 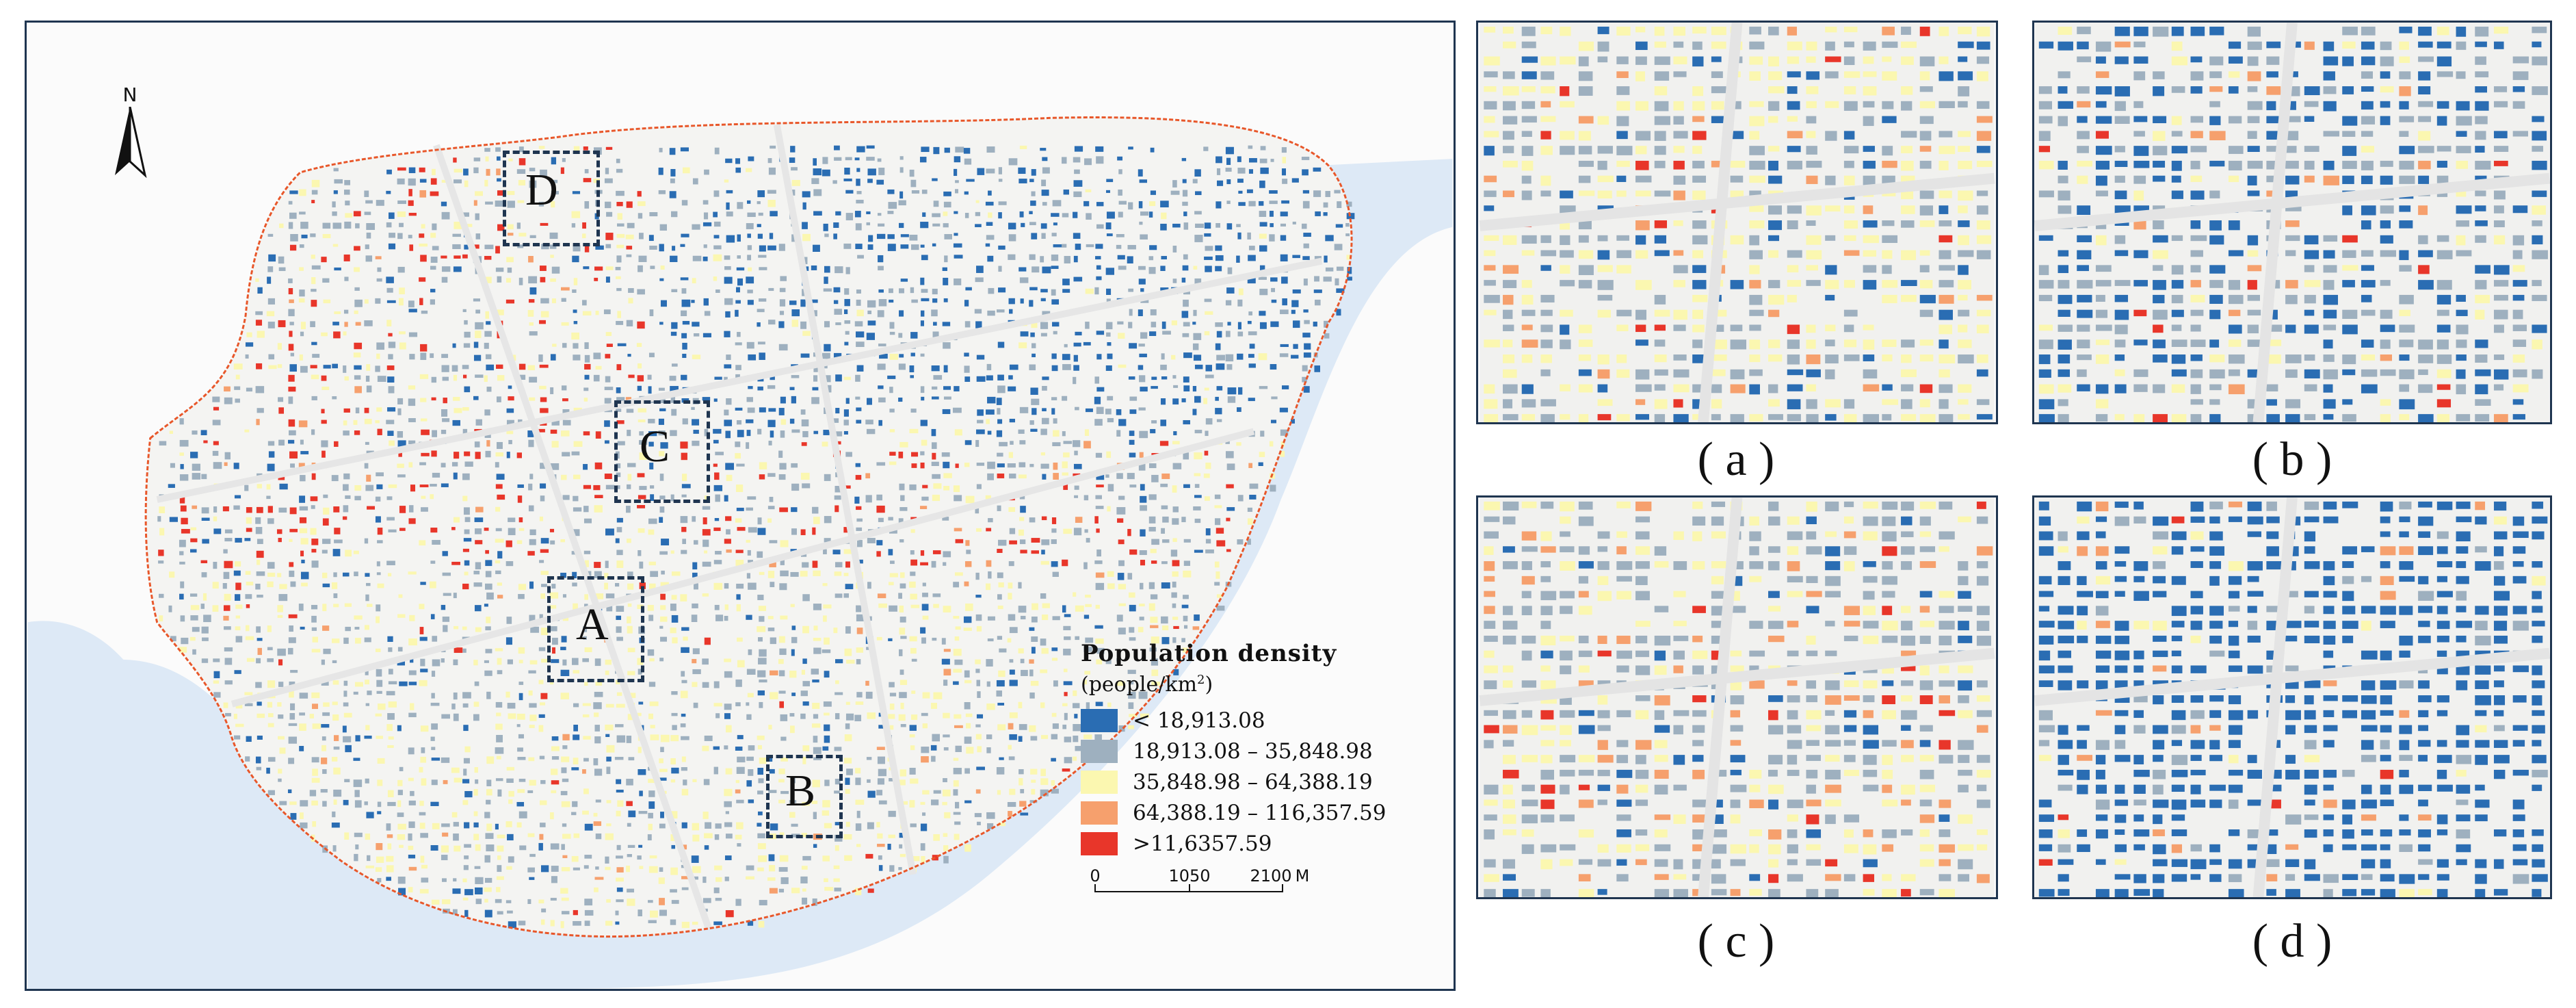 I want to click on legend-label: 64,388.19 – 116,357.59, so click(x=1259, y=812).